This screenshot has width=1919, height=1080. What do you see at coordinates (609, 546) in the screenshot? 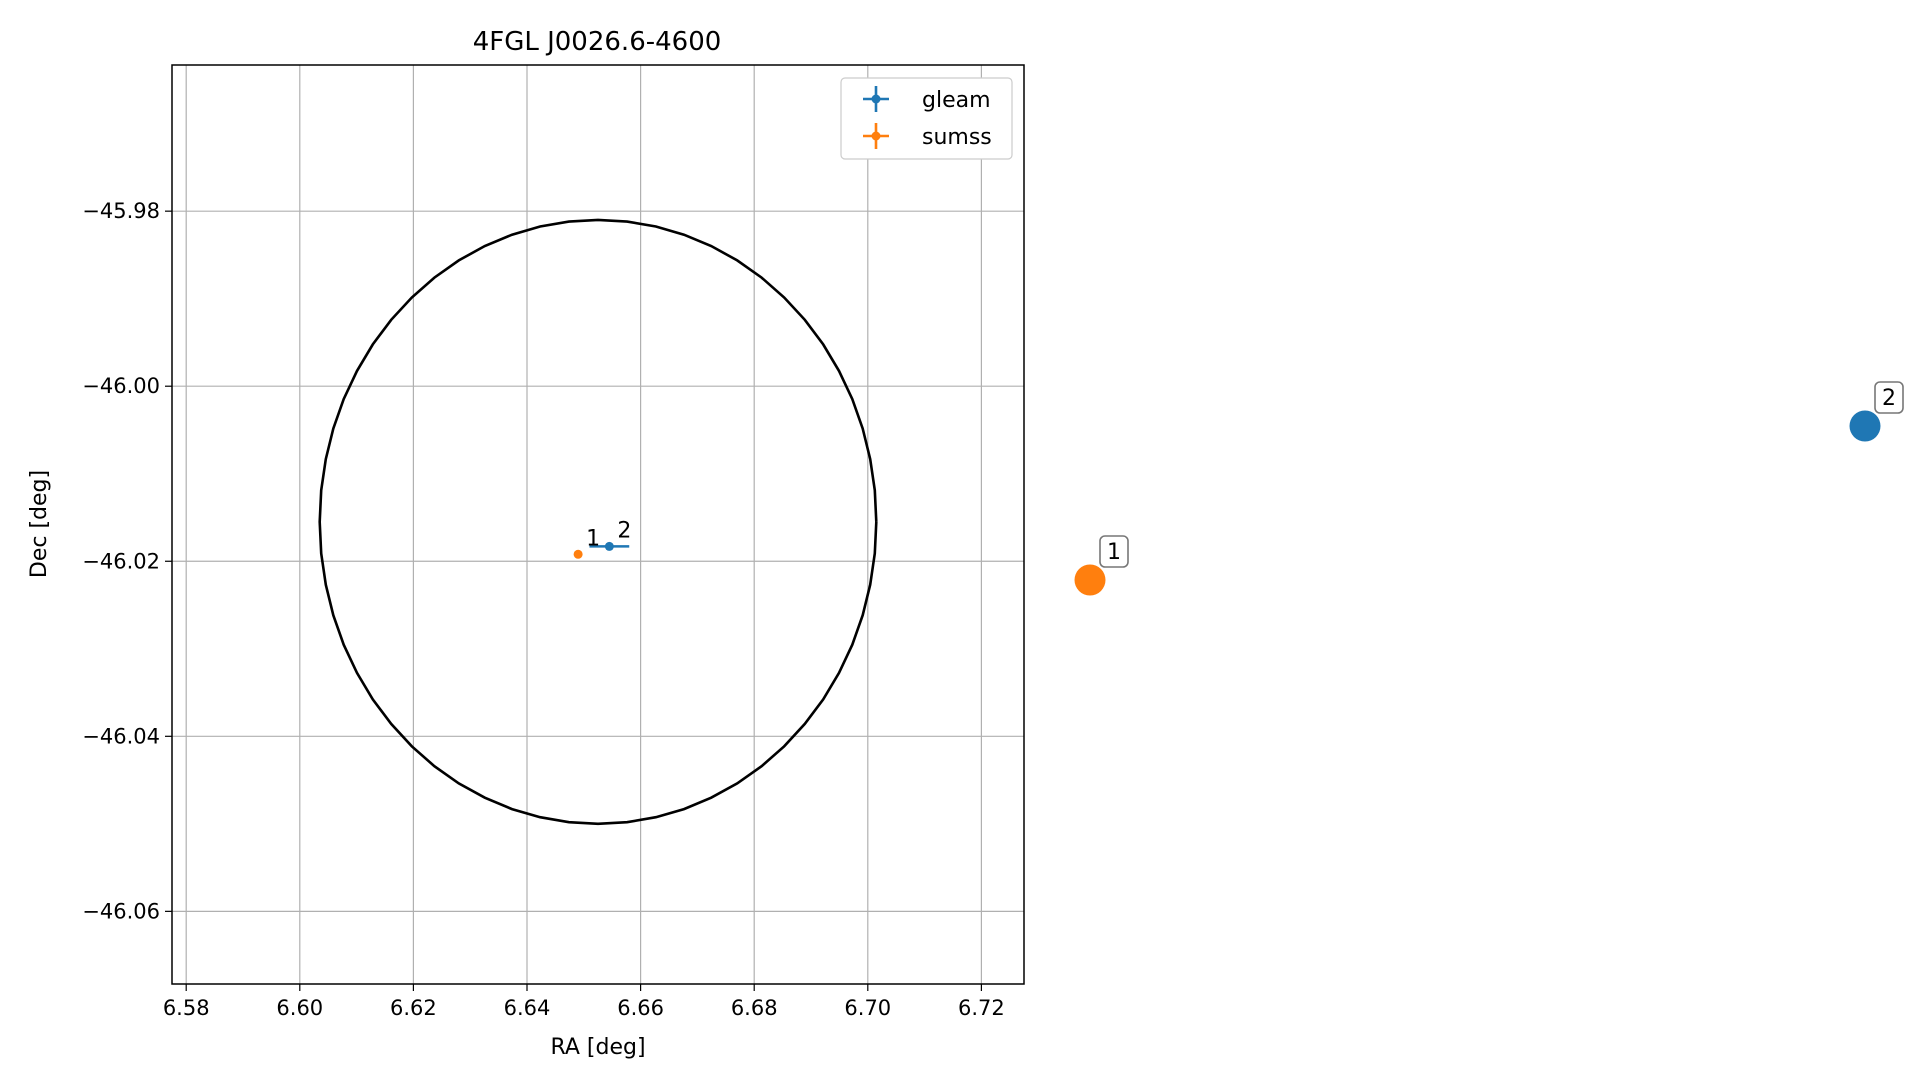
I see `gleam-point` at bounding box center [609, 546].